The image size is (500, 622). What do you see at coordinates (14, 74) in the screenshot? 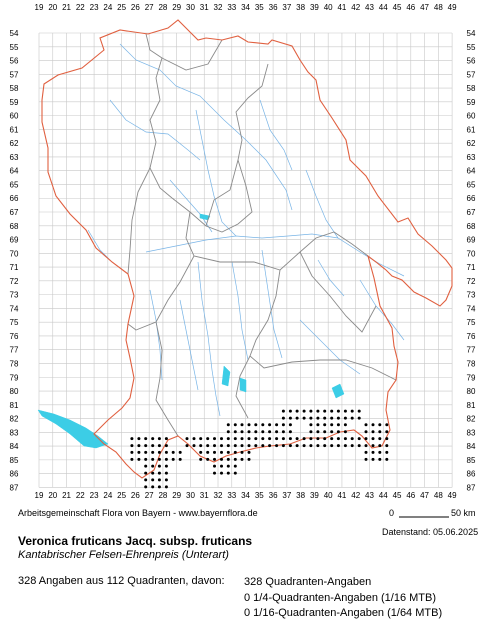
I see `y-axis-label: 57` at bounding box center [14, 74].